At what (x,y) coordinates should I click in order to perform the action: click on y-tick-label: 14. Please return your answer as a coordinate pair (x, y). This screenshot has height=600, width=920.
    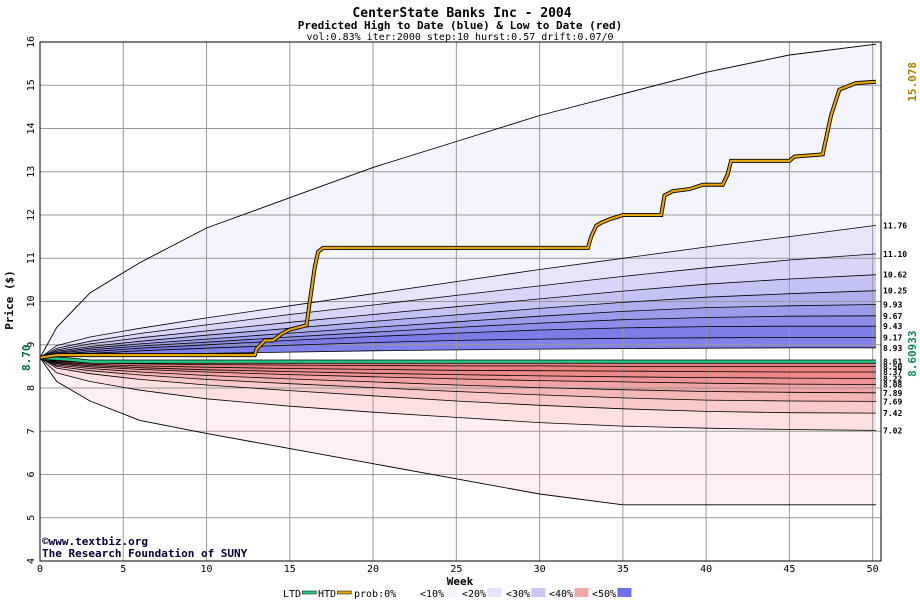
    Looking at the image, I should click on (31, 128).